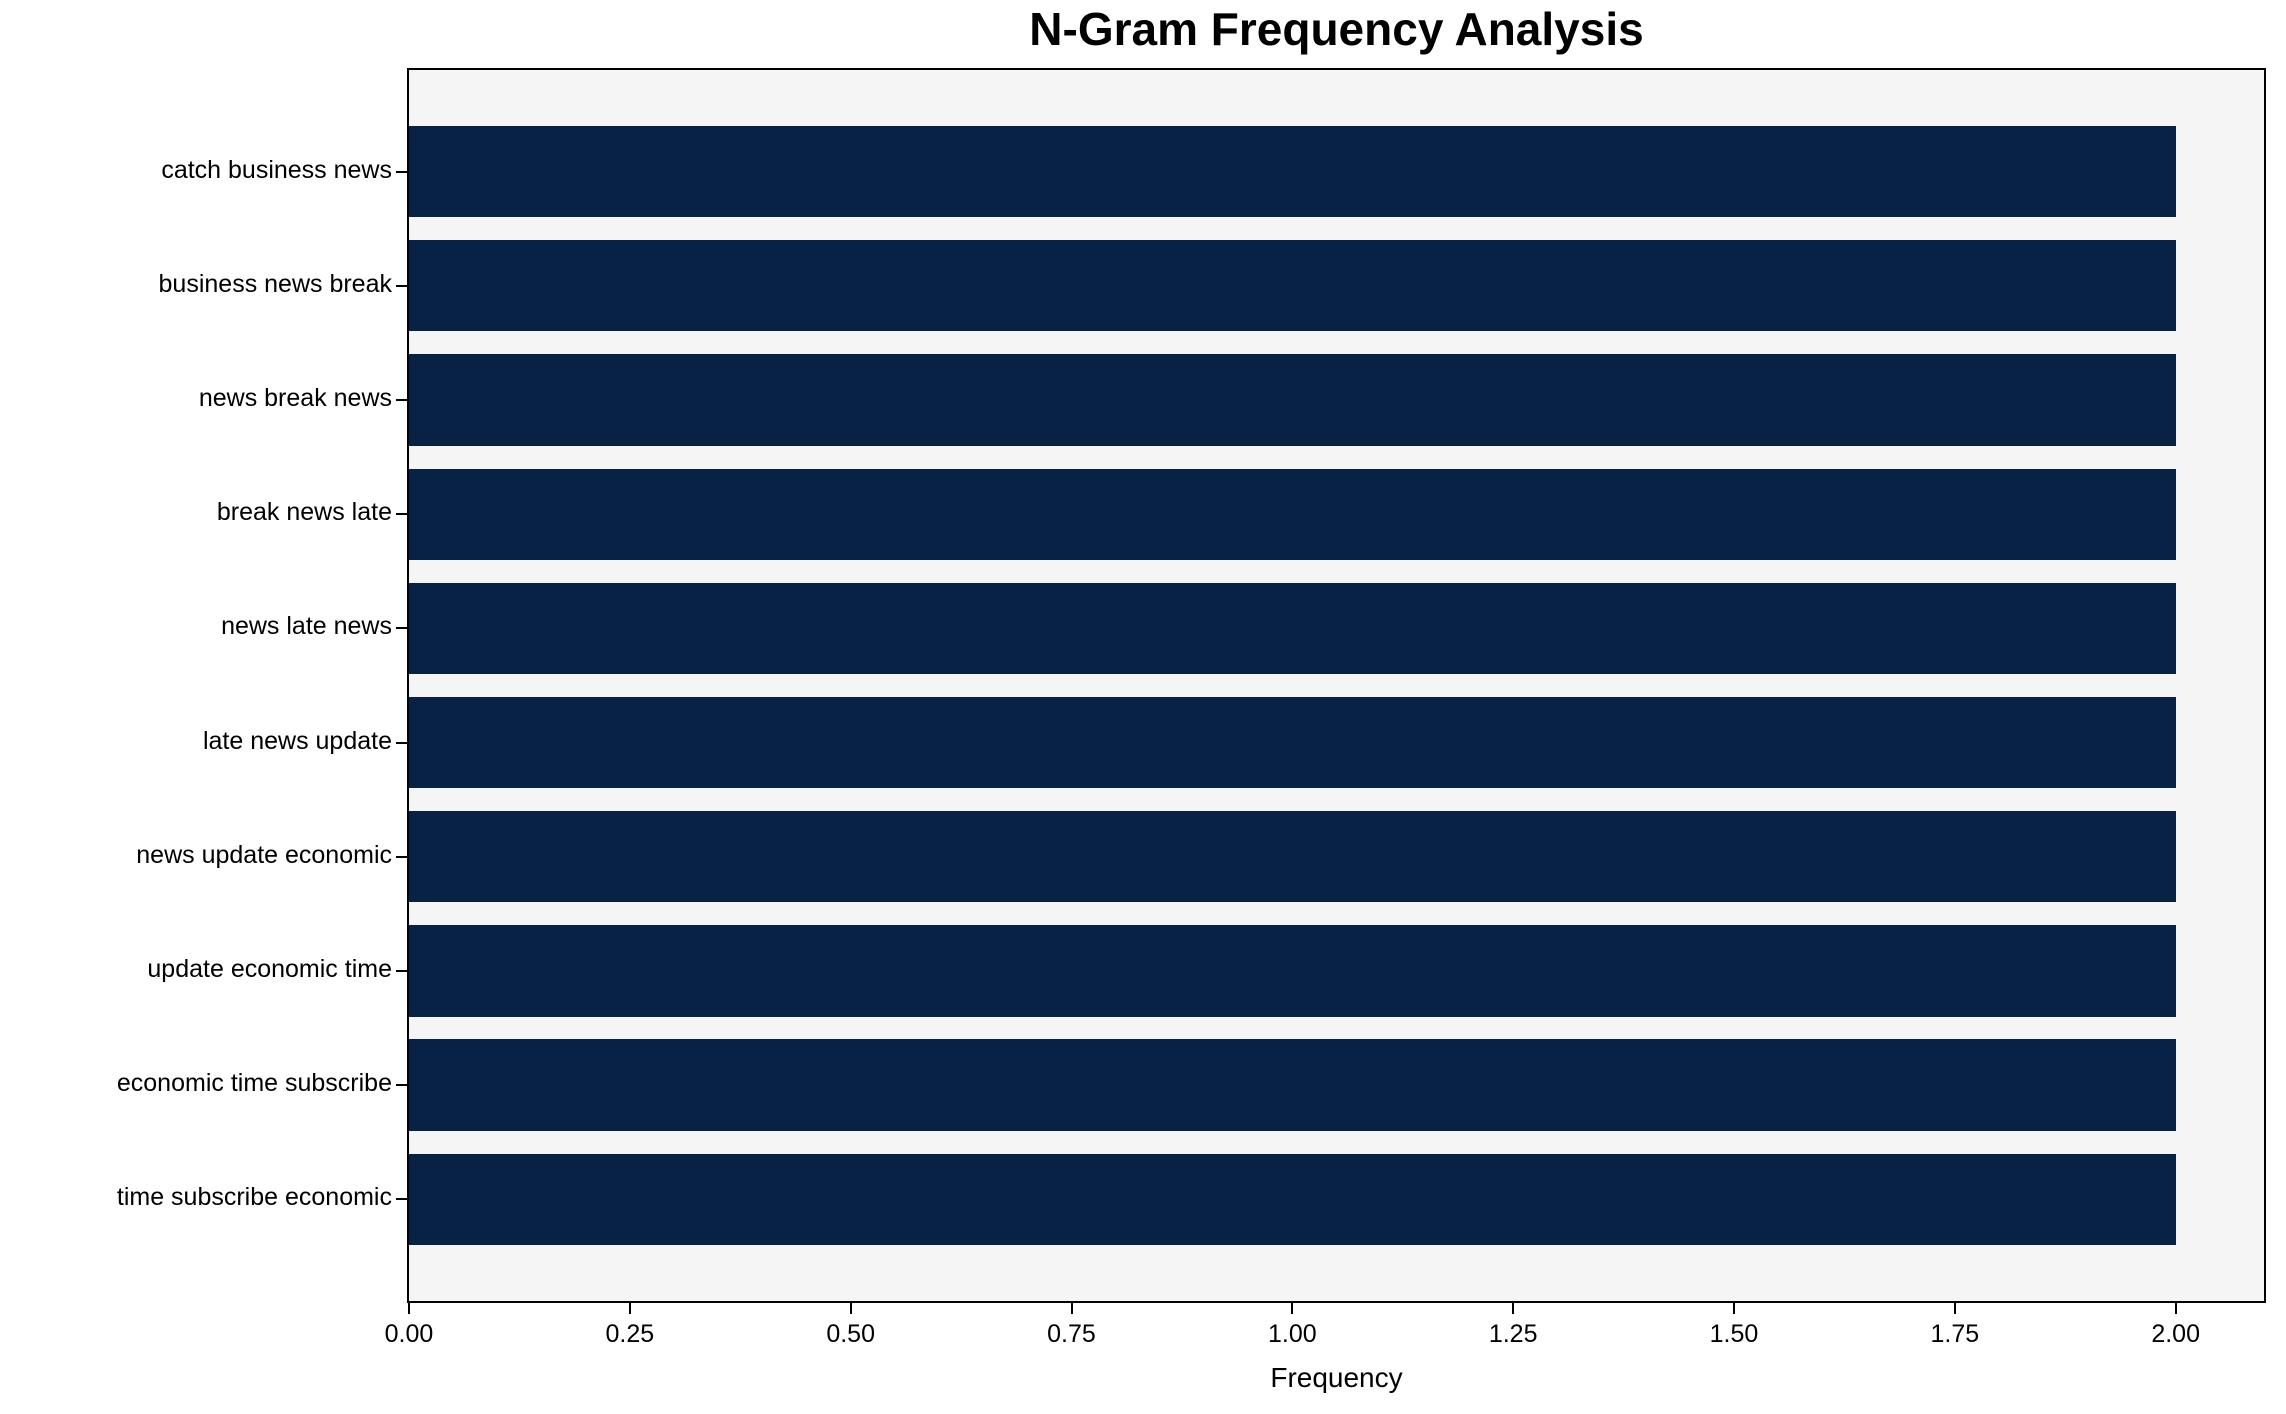 Image resolution: width=2286 pixels, height=1414 pixels. I want to click on y-tick-label: break news late, so click(304, 512).